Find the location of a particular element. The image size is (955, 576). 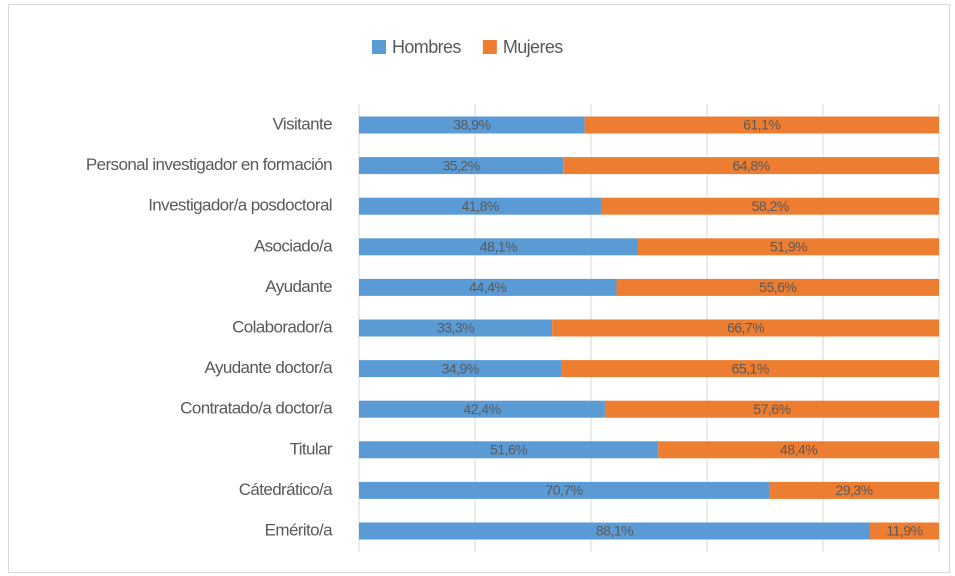

data-label: 70,7% is located at coordinates (563, 490).